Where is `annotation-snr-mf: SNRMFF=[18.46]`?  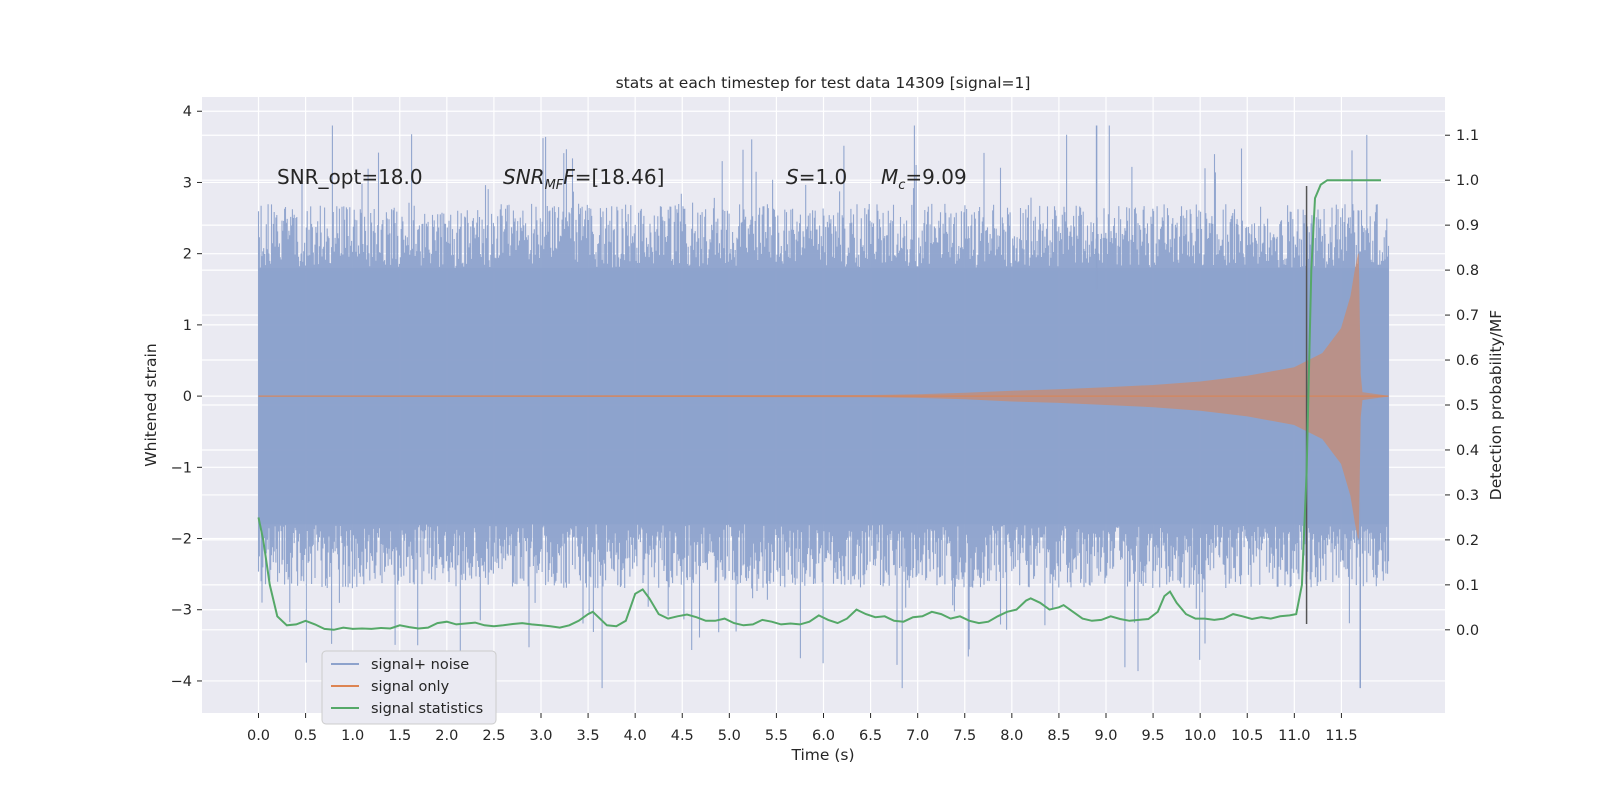 annotation-snr-mf: SNRMFF=[18.46] is located at coordinates (583, 179).